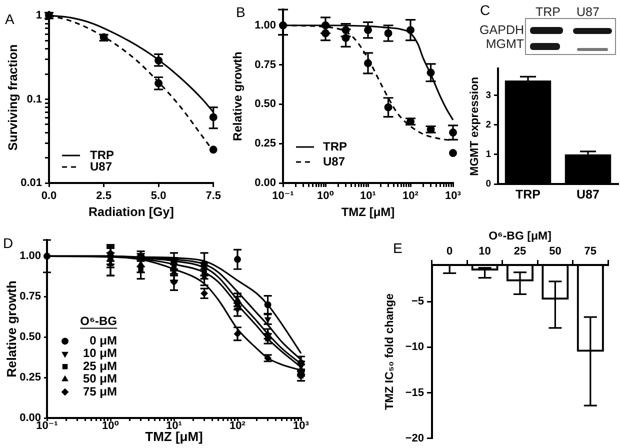 This screenshot has width=620, height=448. I want to click on chart-title: E, so click(397, 248).